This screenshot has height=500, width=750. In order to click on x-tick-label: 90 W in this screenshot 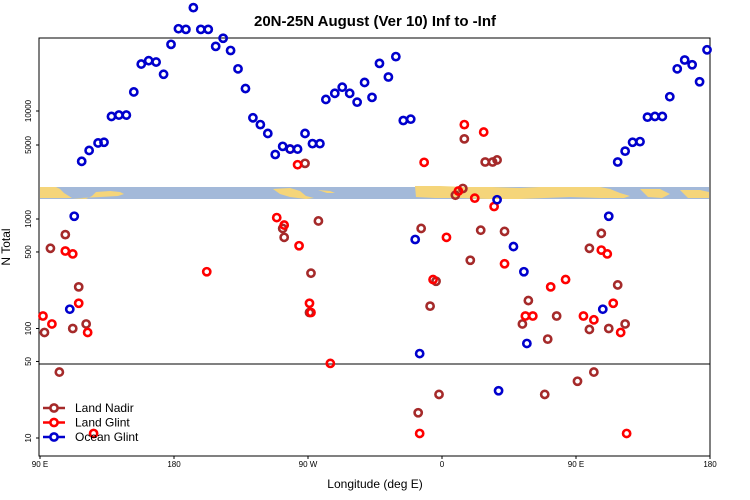, I will do `click(308, 464)`.